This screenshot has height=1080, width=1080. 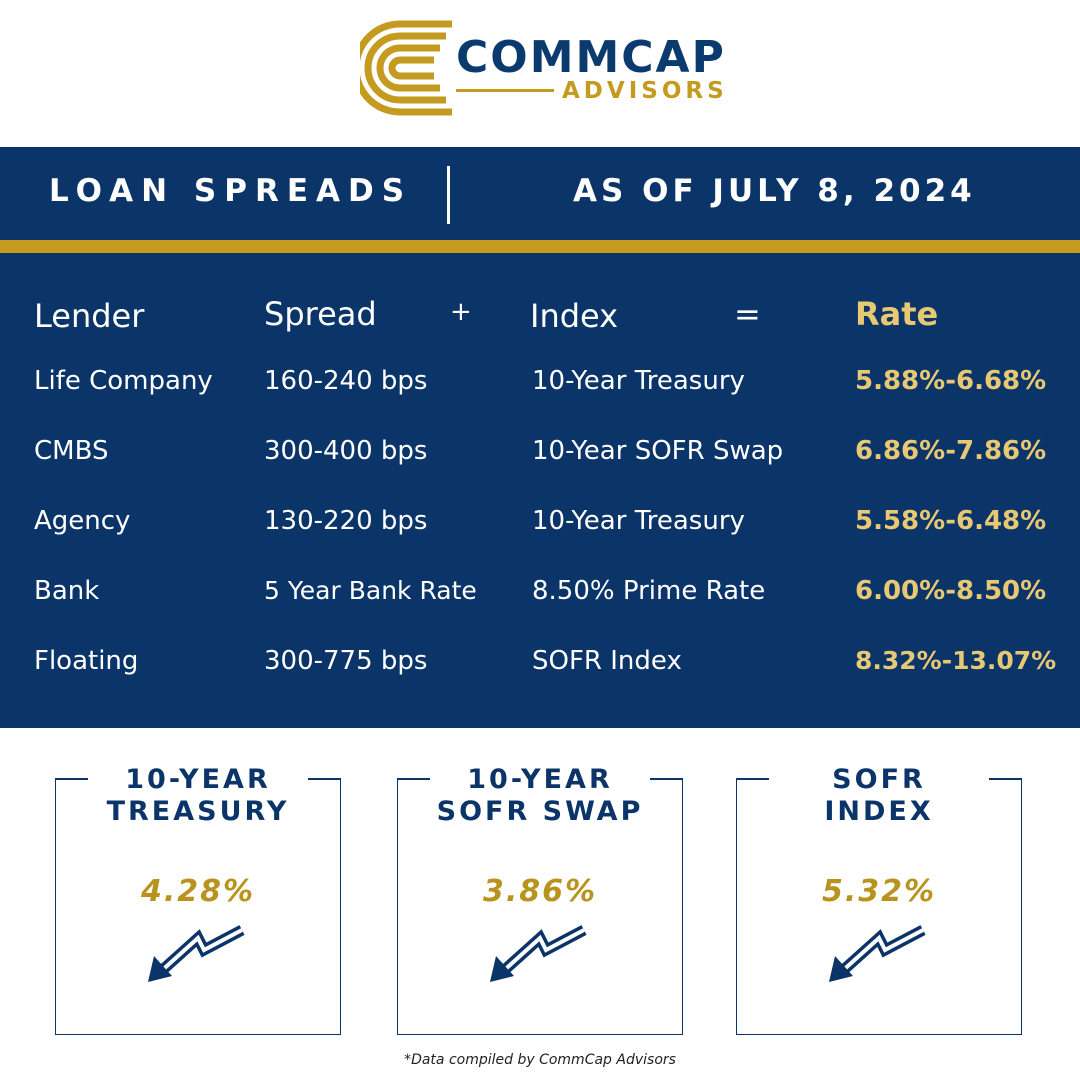 I want to click on header-date: AS OF JULY 8, 2024, so click(x=774, y=191).